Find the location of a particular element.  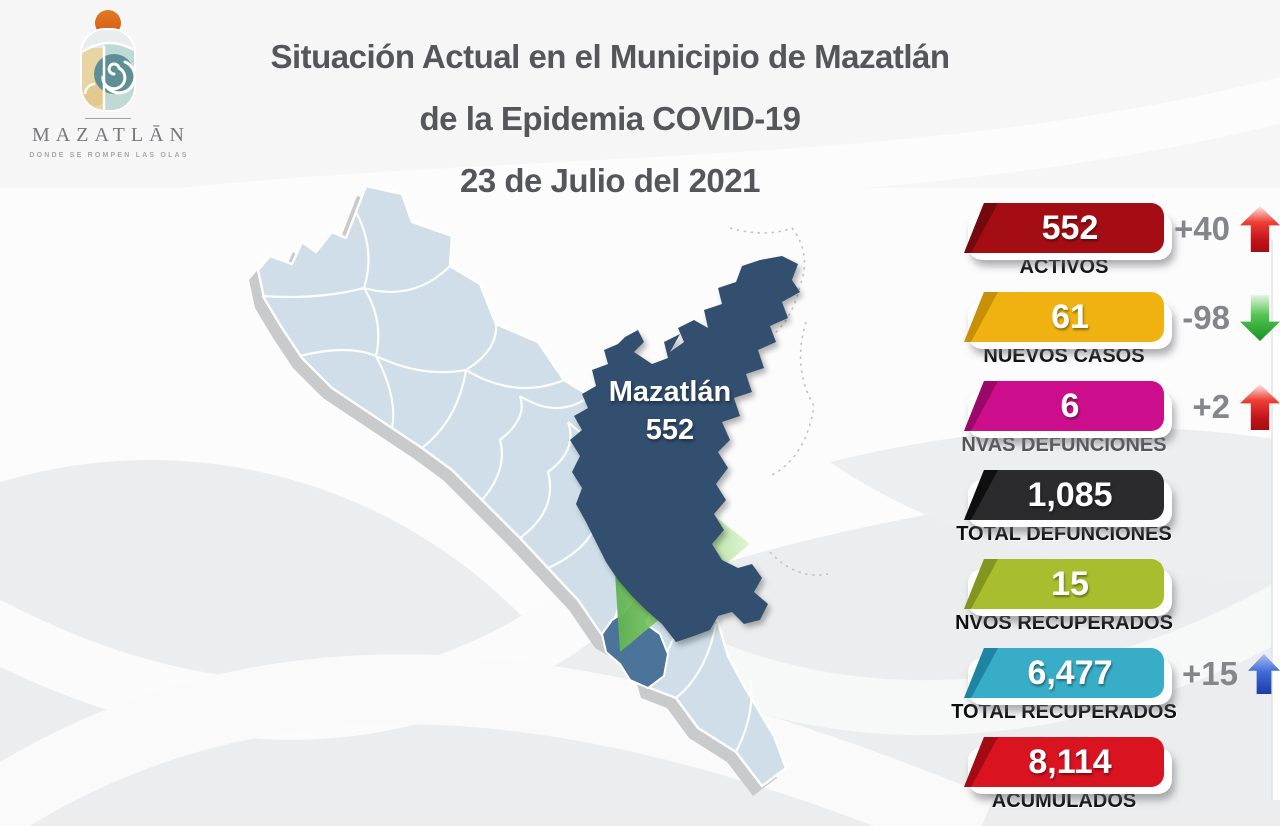

mazatlan-logo: MAZATLĀN DONDE SE ROMPEN LAS OLAS is located at coordinates (108, 82).